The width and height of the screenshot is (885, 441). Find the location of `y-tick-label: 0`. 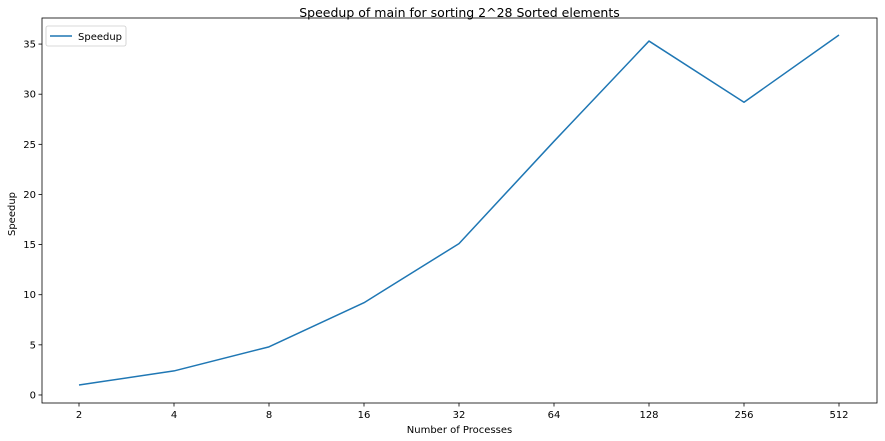

y-tick-label: 0 is located at coordinates (33, 395).